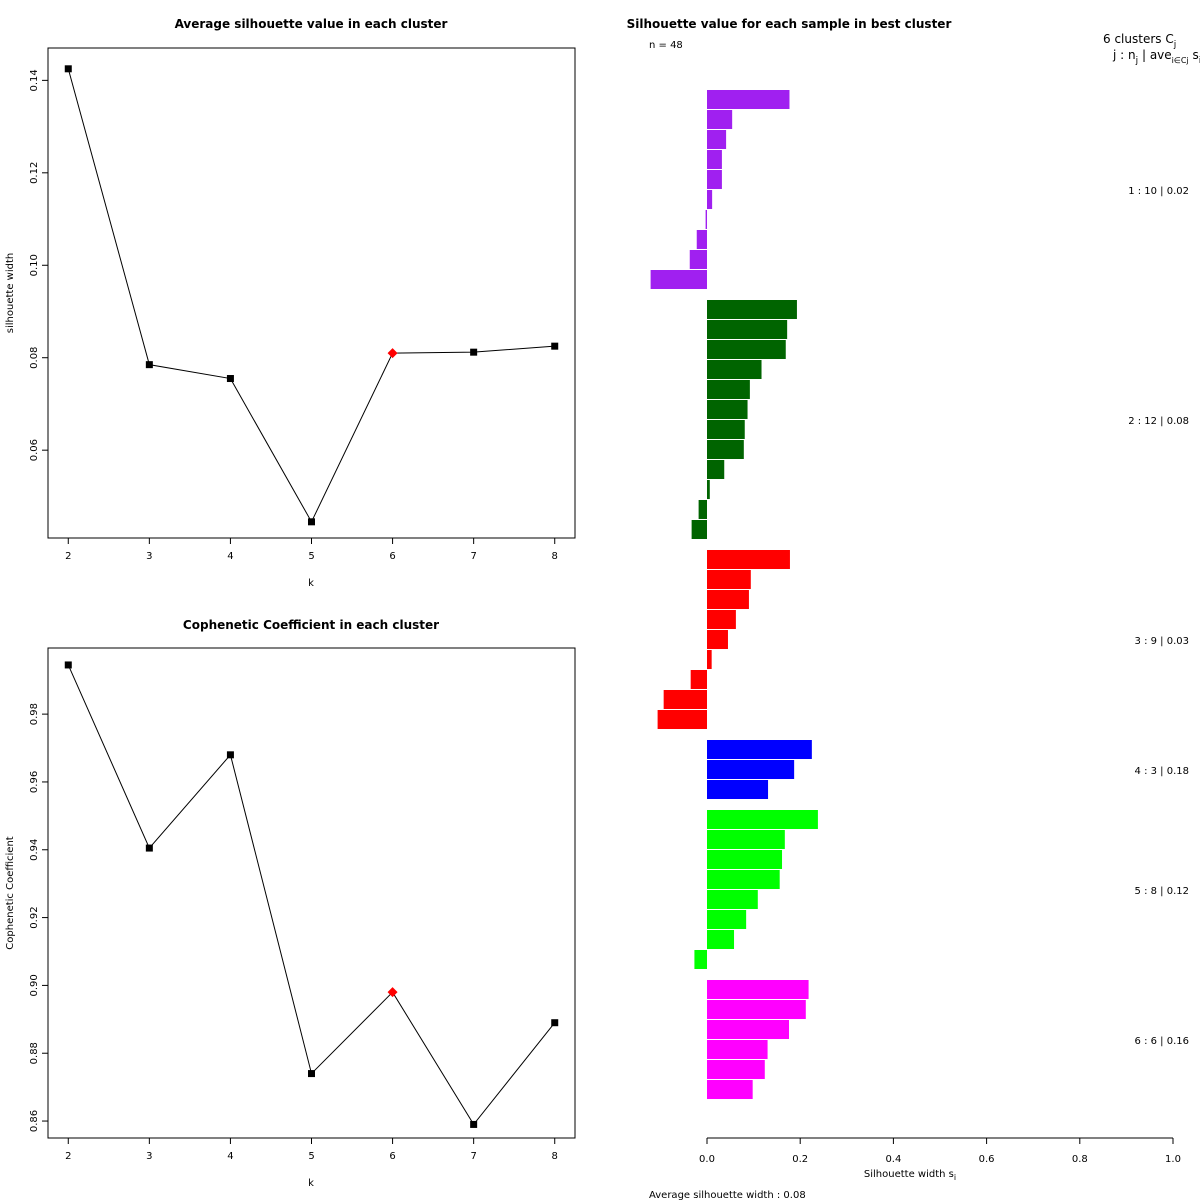  I want to click on avg-silhouette-ylabel: silhouette width, so click(10, 293).